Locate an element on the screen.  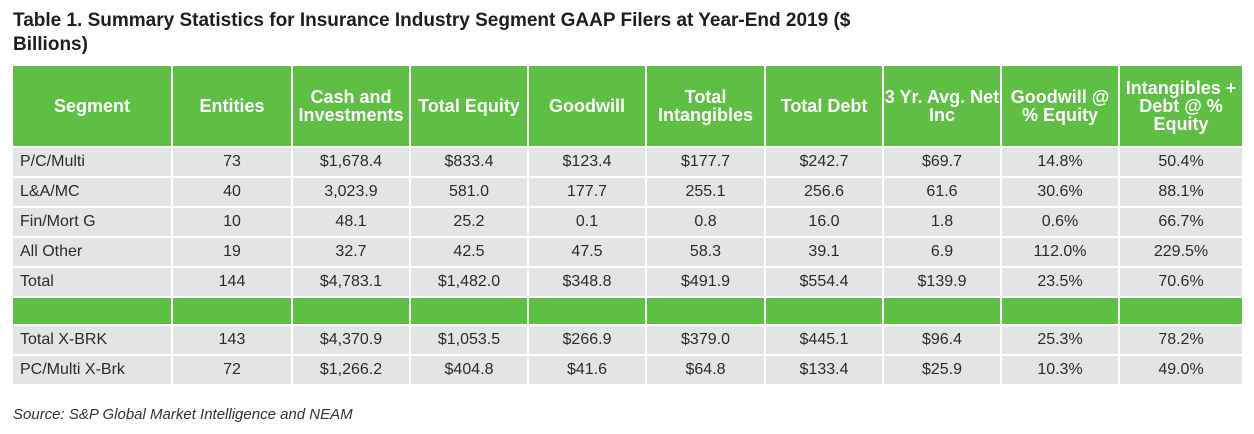
cell: 50.4% is located at coordinates (1181, 163).